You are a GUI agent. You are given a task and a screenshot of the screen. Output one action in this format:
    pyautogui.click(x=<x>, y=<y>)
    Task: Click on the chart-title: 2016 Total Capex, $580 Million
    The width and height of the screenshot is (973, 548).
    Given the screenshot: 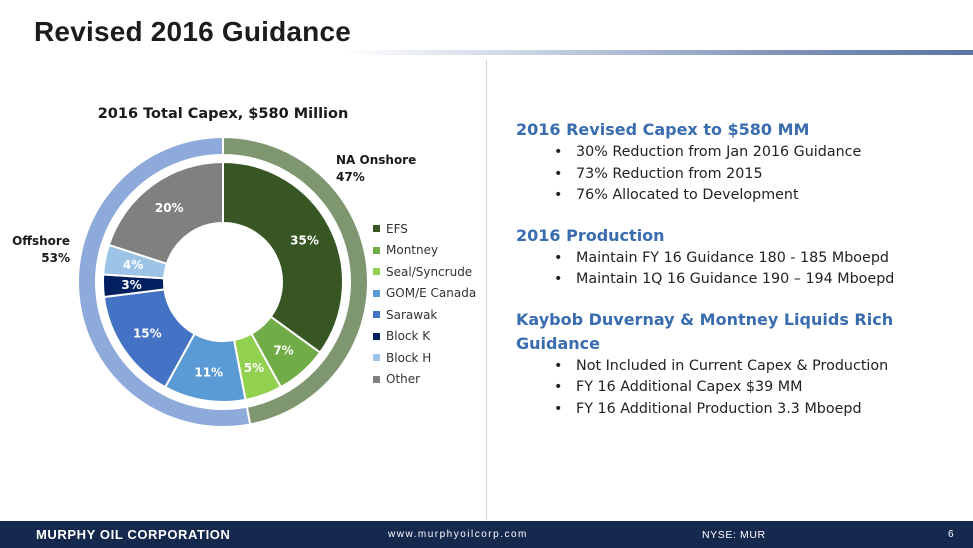 What is the action you would take?
    pyautogui.click(x=223, y=114)
    